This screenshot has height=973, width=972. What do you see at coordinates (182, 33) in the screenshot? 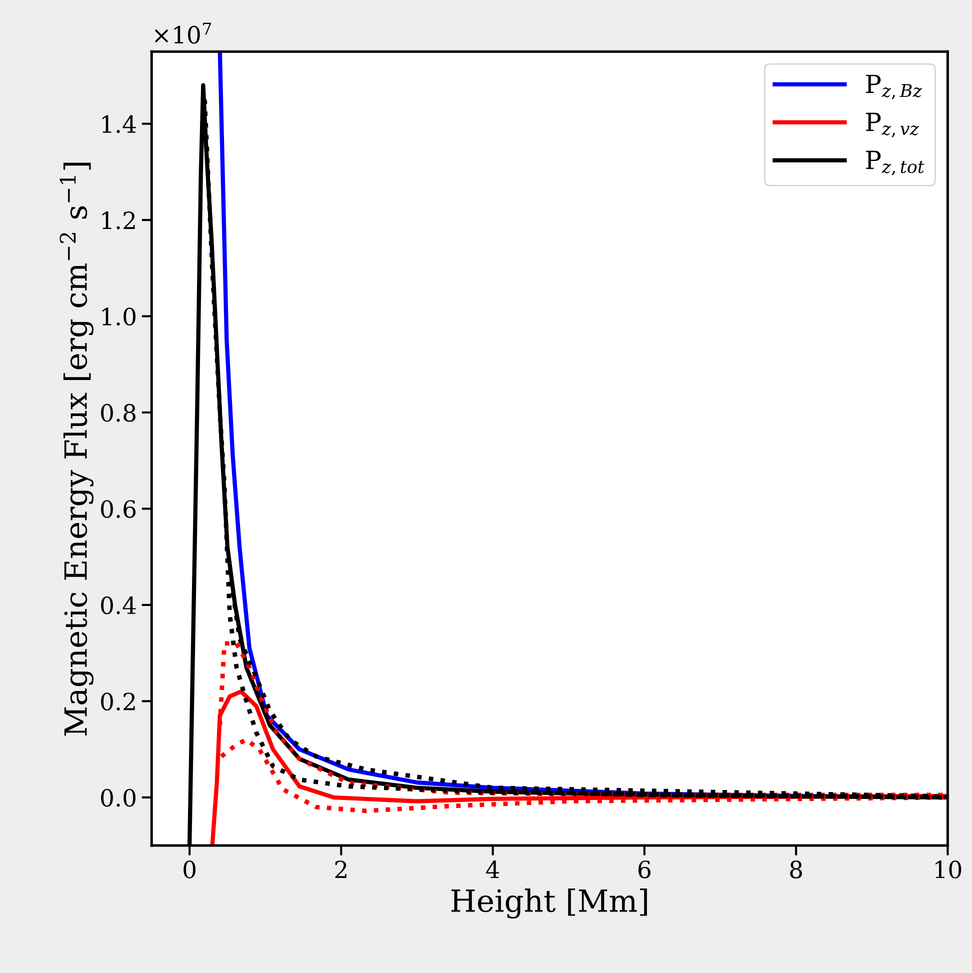
I see `text: ×10$^{7}$` at bounding box center [182, 33].